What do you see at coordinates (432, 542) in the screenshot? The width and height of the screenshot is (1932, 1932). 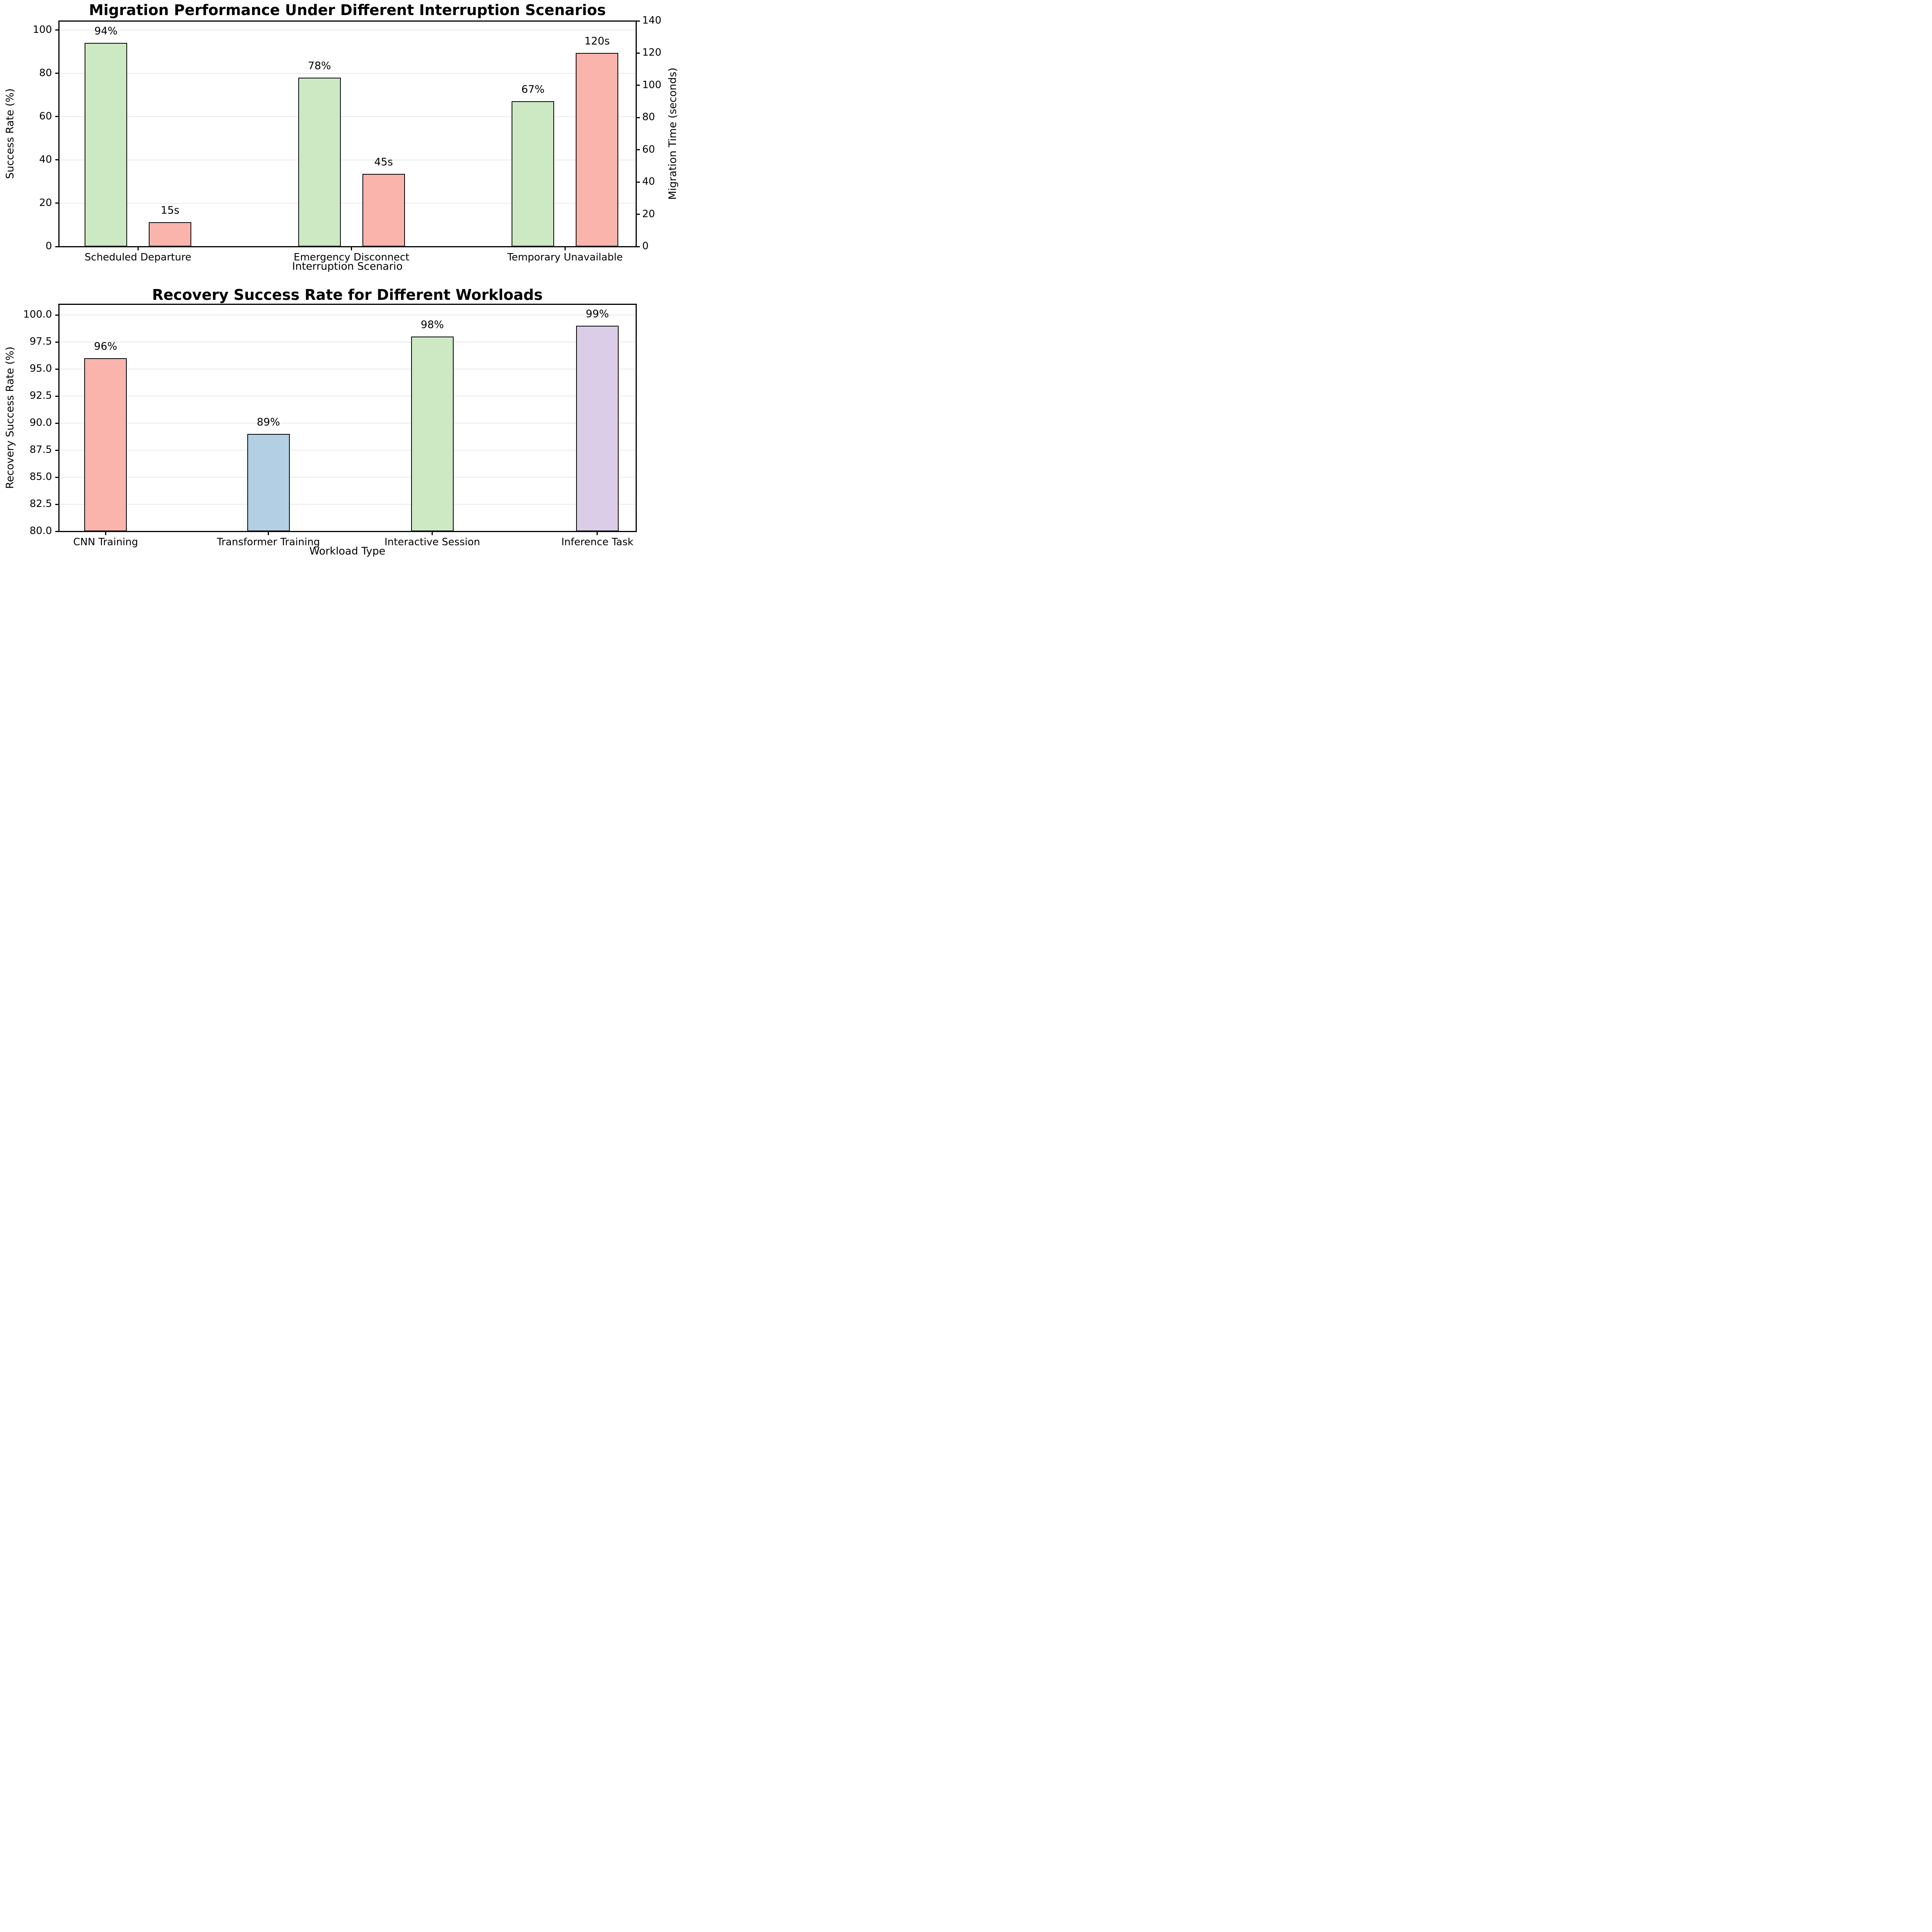 I see `category-label-interactive-session: Interactive Session` at bounding box center [432, 542].